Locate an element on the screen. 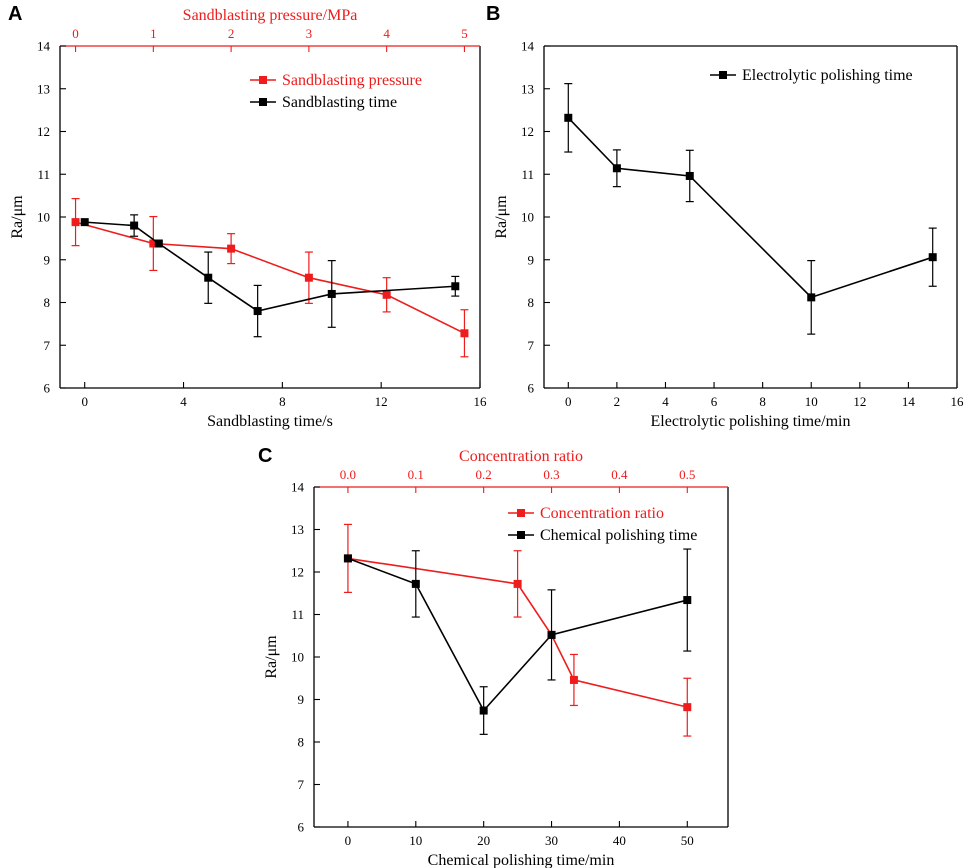 Image resolution: width=969 pixels, height=868 pixels. series-sandblasting-pressure is located at coordinates (270, 278).